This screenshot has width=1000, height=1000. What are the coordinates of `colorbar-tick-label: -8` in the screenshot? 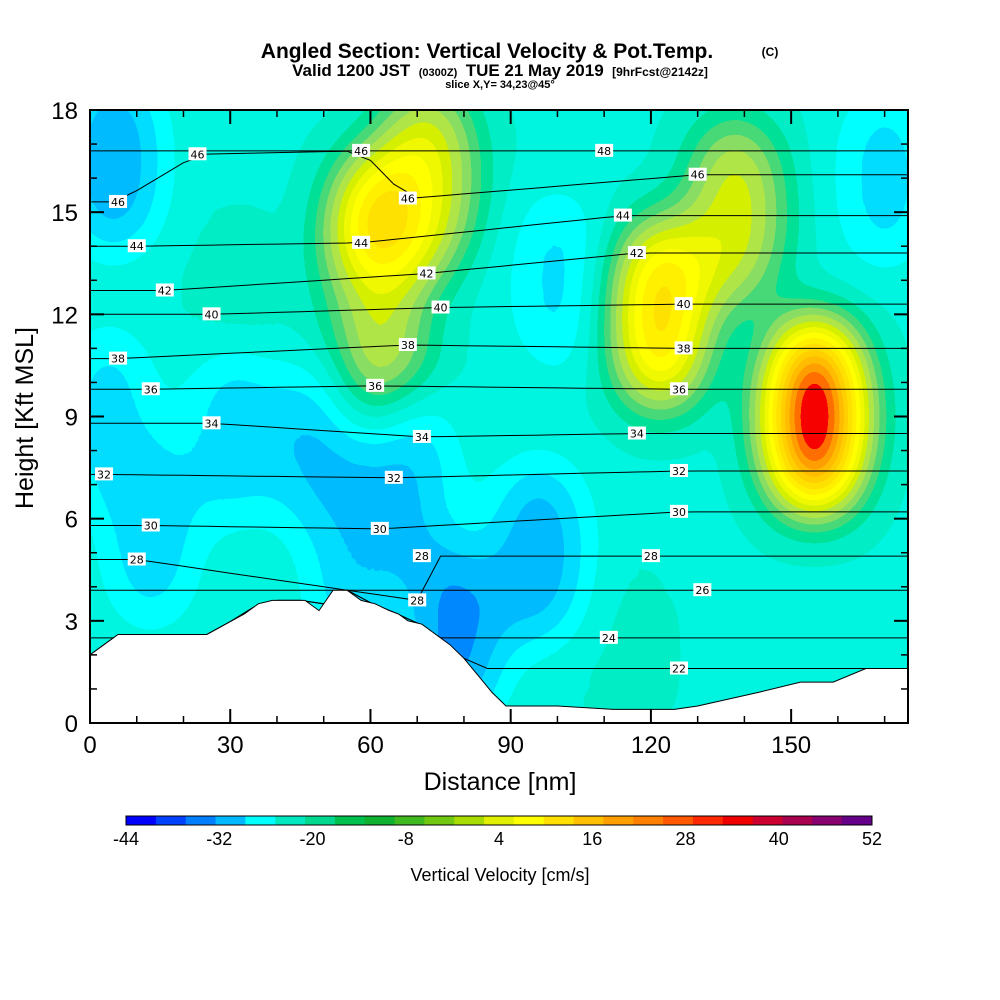 It's located at (406, 839).